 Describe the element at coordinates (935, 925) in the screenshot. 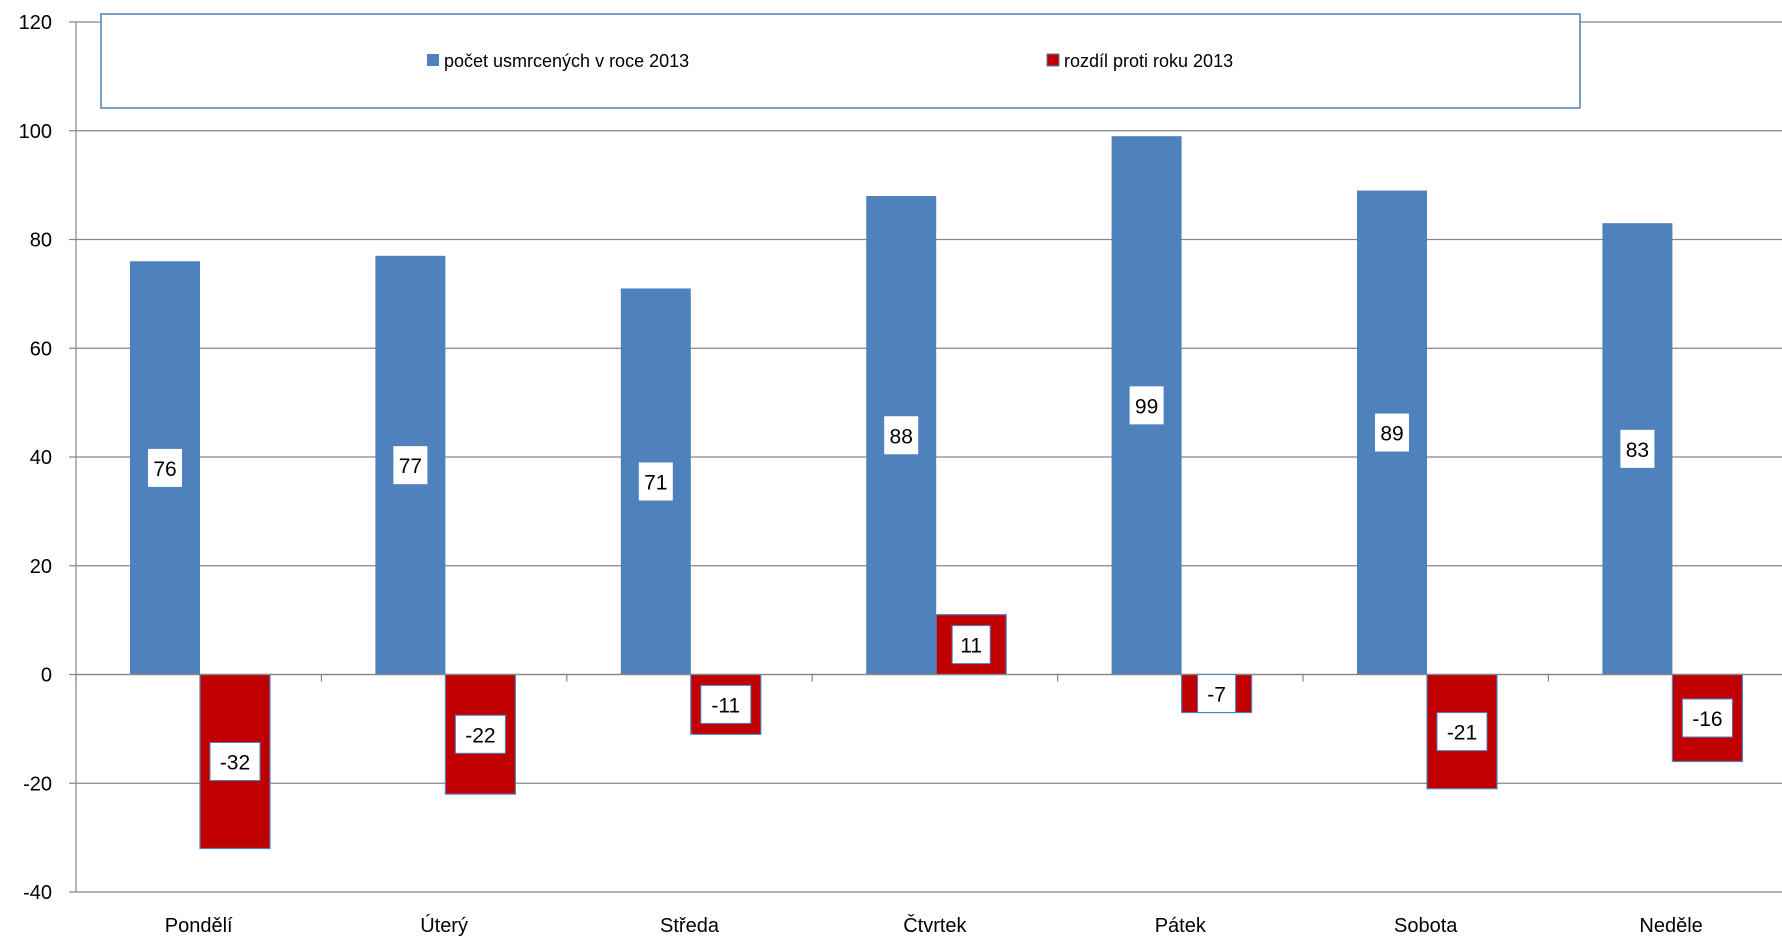

I see `x-category-label-3: Čtvrtek` at that location.